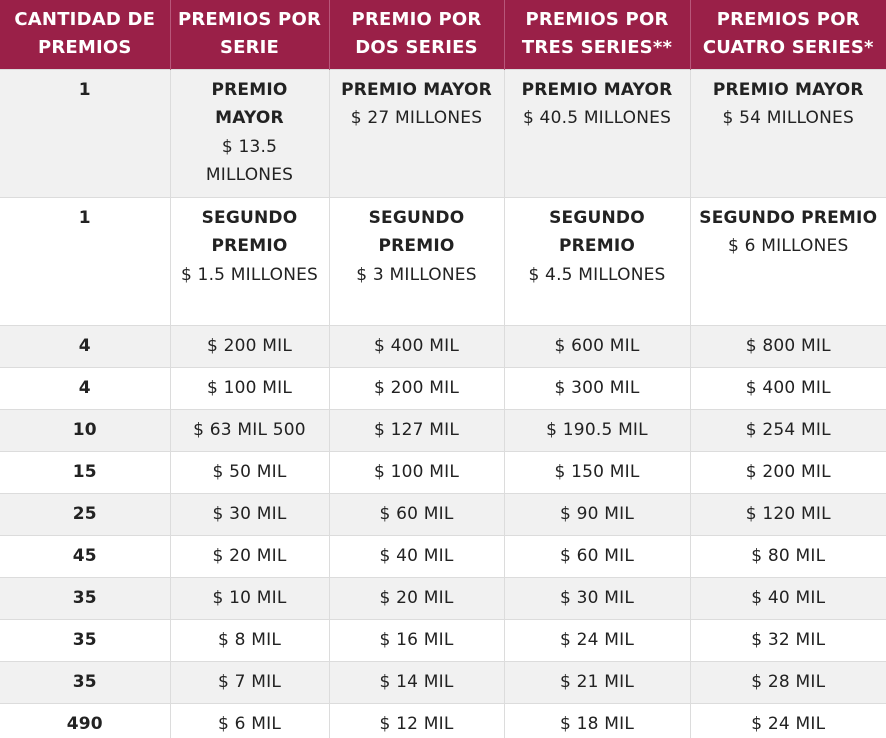 The height and width of the screenshot is (738, 886). Describe the element at coordinates (787, 639) in the screenshot. I see `value-cell: $ 32 MIL` at that location.